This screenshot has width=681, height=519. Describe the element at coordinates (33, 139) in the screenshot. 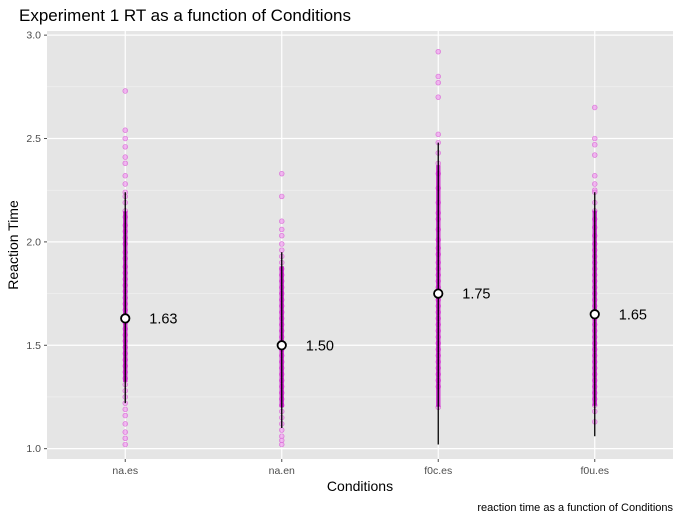

I see `y-tick-label: 2.5` at that location.